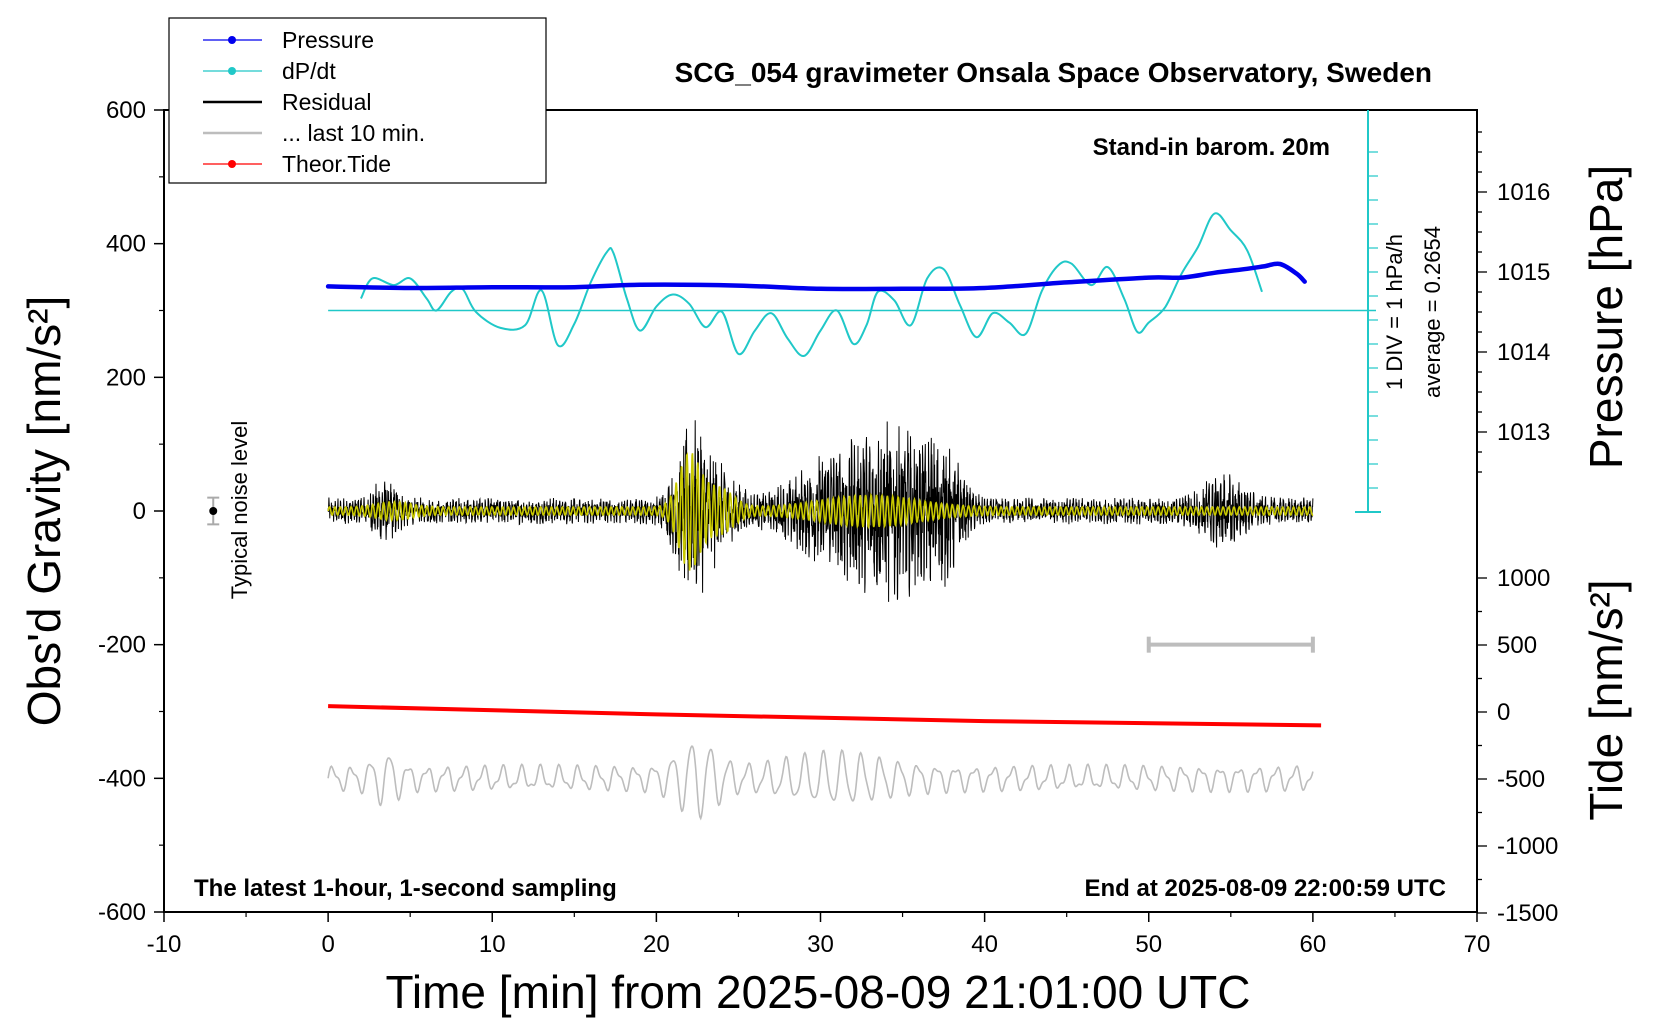 The image size is (1660, 1020). Describe the element at coordinates (1148, 944) in the screenshot. I see `x-tick-label: 50` at that location.